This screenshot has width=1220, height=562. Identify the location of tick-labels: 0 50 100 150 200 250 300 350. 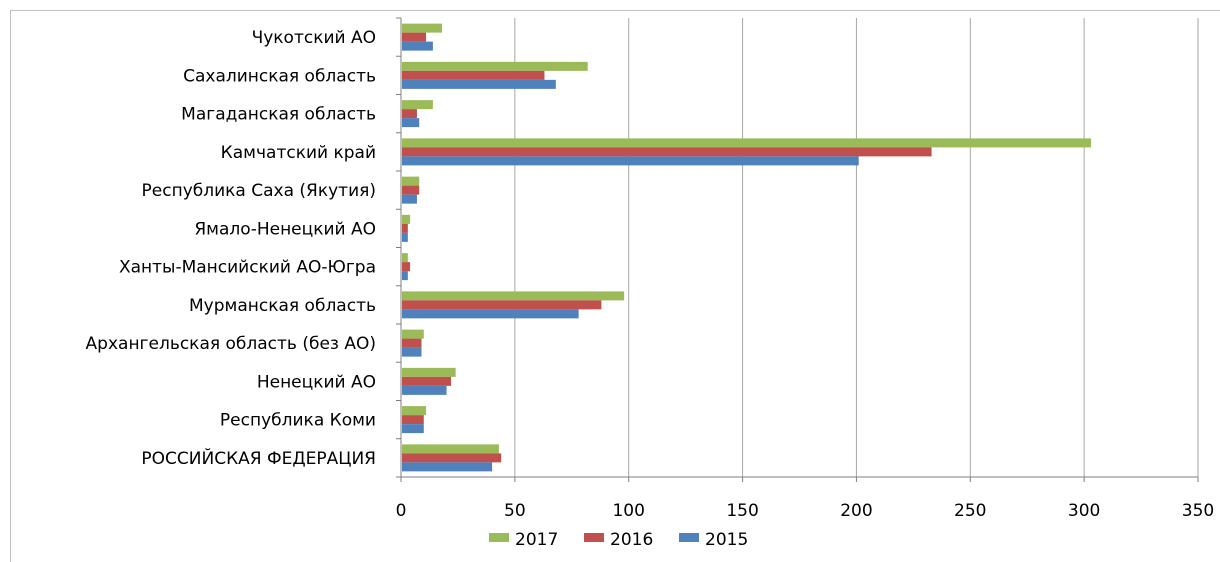
(805, 511).